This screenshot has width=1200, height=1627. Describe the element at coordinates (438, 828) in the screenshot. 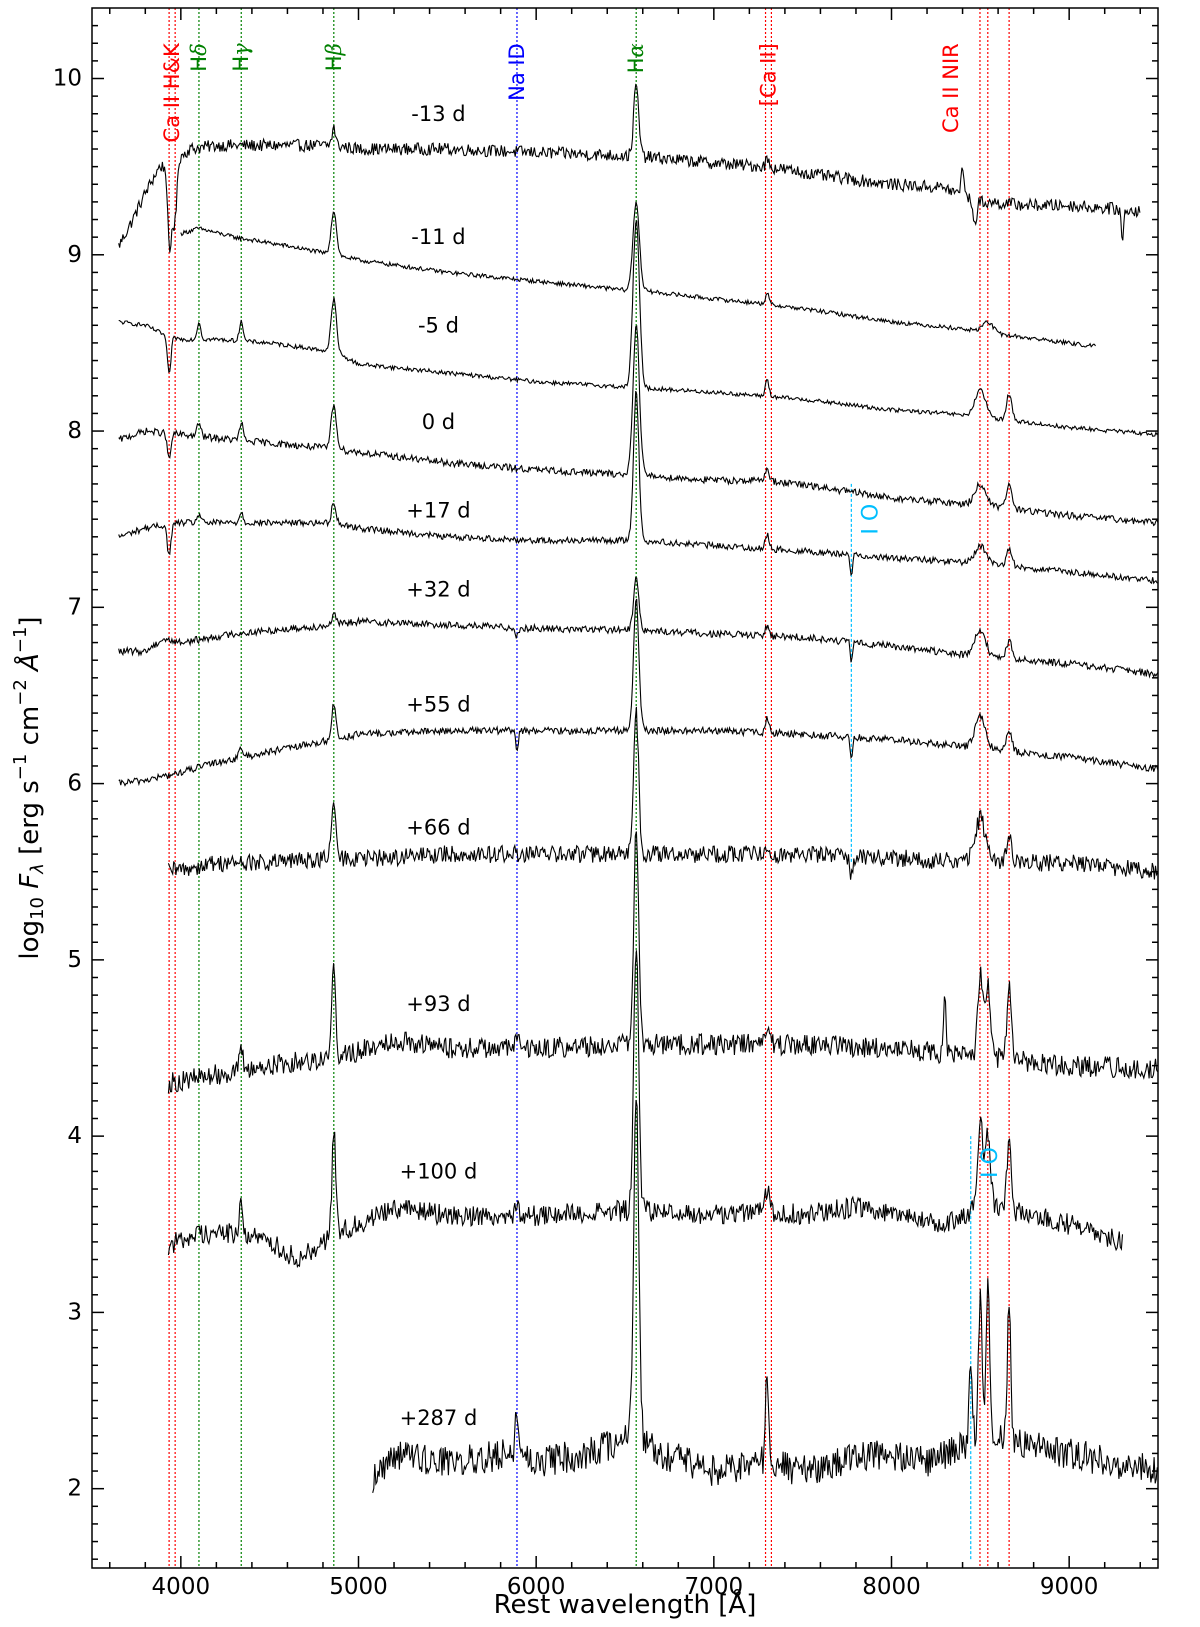

I see `epoch-label: +66 d` at that location.